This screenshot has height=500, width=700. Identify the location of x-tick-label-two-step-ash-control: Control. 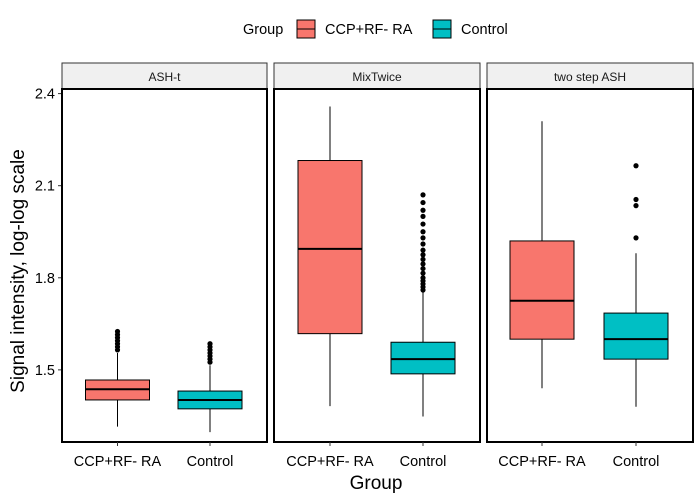
(636, 462).